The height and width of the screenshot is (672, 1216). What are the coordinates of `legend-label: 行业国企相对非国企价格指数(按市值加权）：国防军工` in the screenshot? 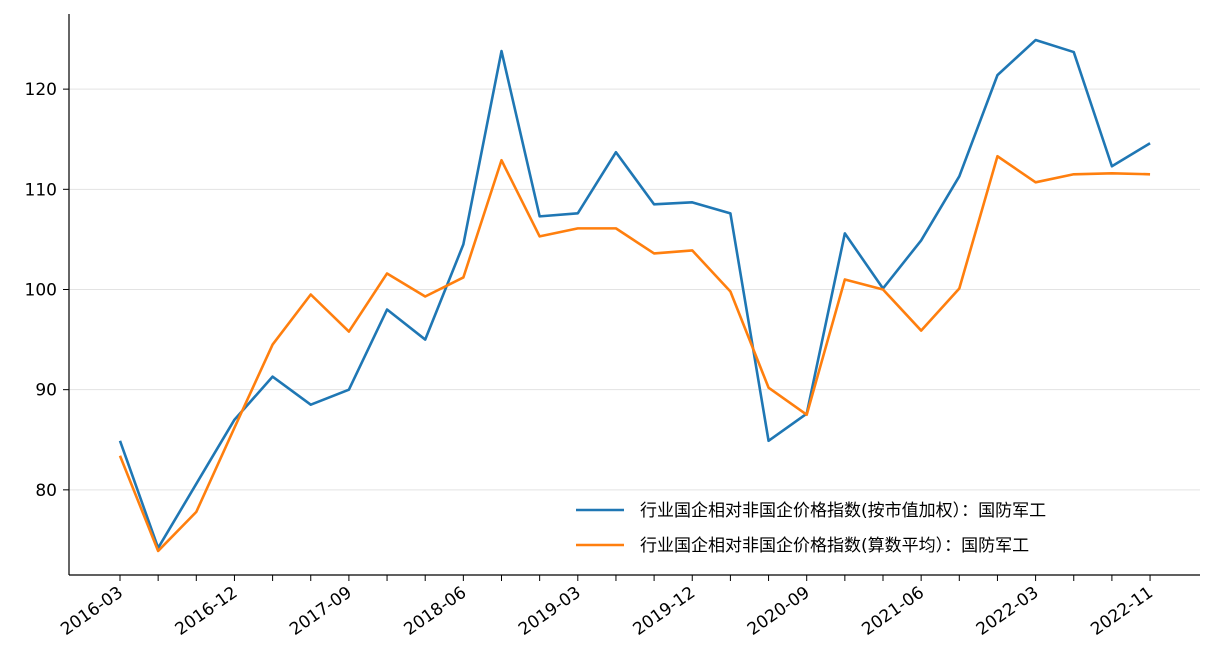 It's located at (843, 511).